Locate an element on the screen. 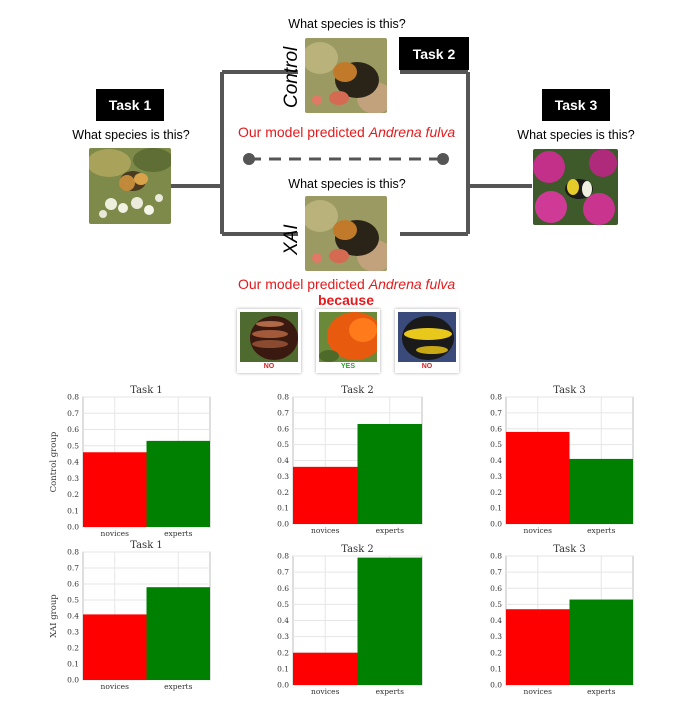 This screenshot has height=715, width=692. explanation-card-2: YES is located at coordinates (348, 341).